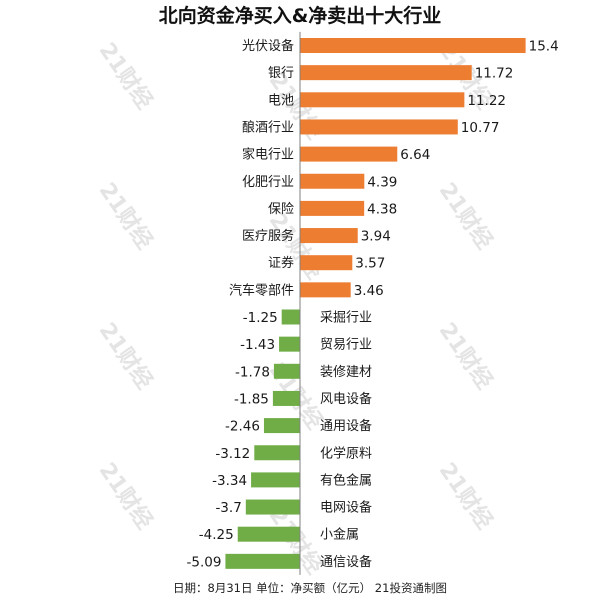 This screenshot has width=600, height=600. I want to click on data-label: -3.7, so click(228, 508).